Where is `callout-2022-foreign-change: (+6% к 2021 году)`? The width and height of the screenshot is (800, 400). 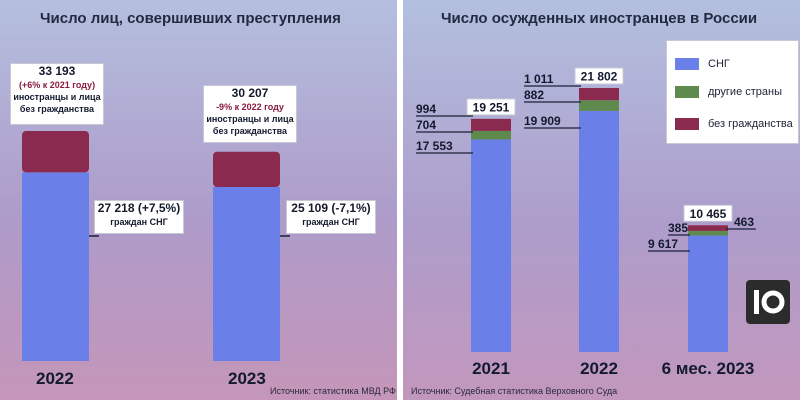 callout-2022-foreign-change: (+6% к 2021 году) is located at coordinates (57, 85).